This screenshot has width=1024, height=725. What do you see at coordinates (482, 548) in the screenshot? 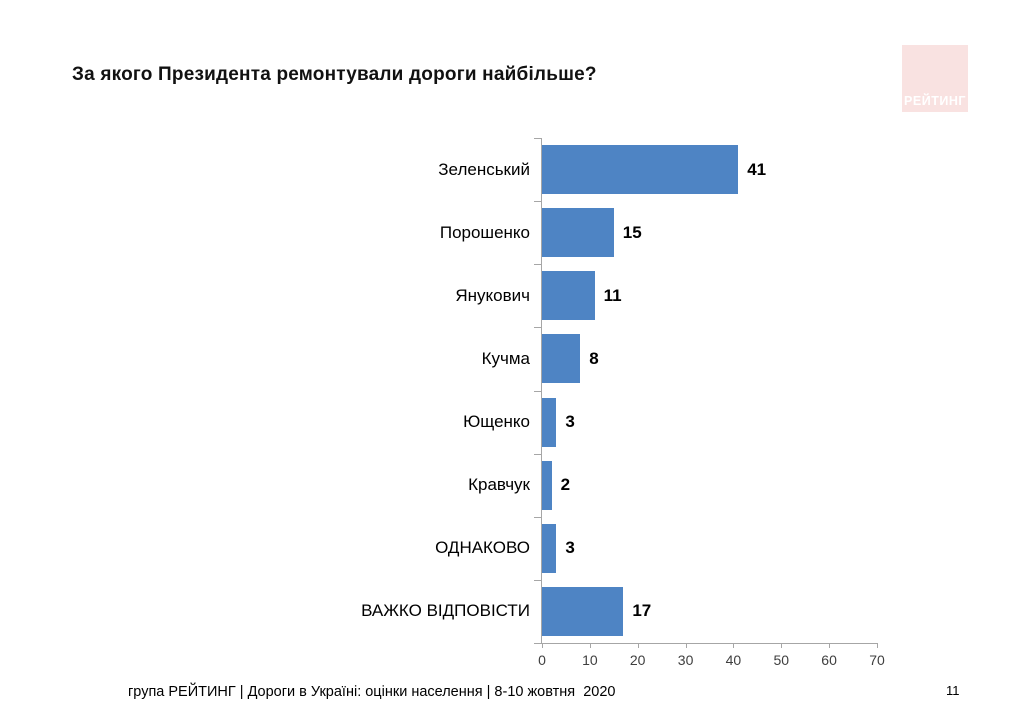
I see `category-label: ОДНАКОВО` at bounding box center [482, 548].